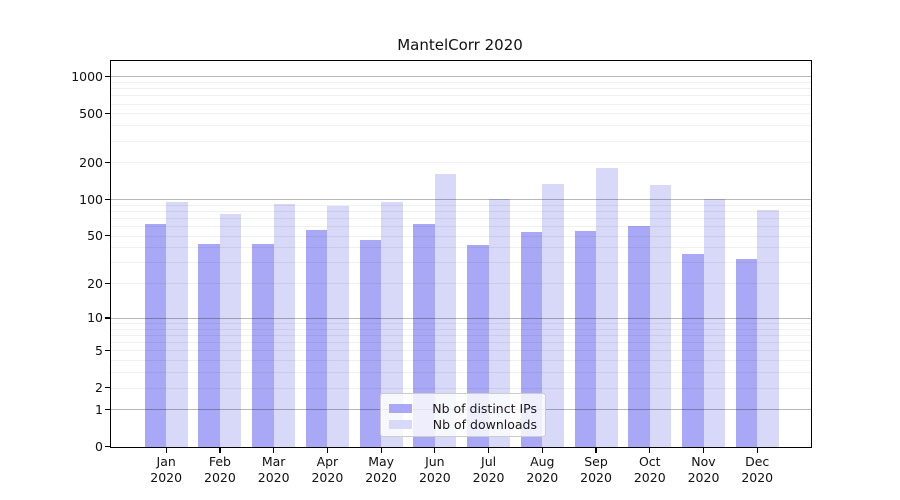 The image size is (900, 500). What do you see at coordinates (596, 469) in the screenshot?
I see `x-tick-label: Sep 2020` at bounding box center [596, 469].